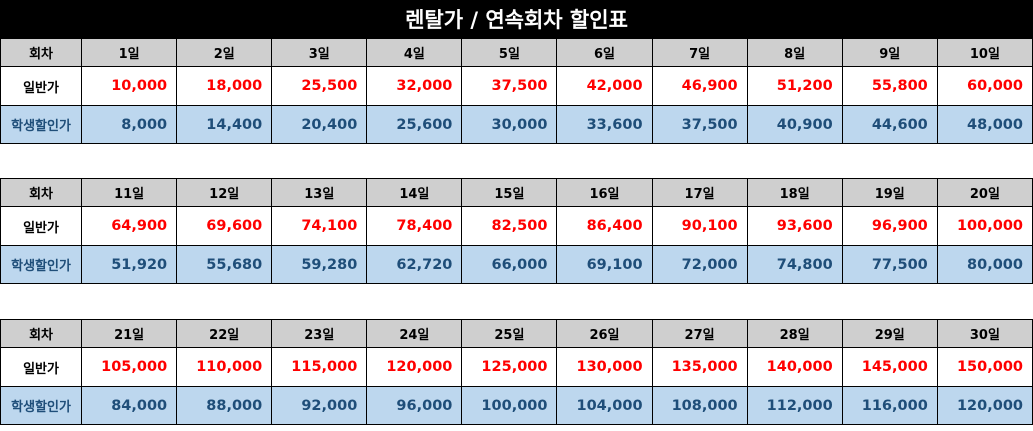  I want to click on regular-price-cell: 82,500, so click(509, 226).